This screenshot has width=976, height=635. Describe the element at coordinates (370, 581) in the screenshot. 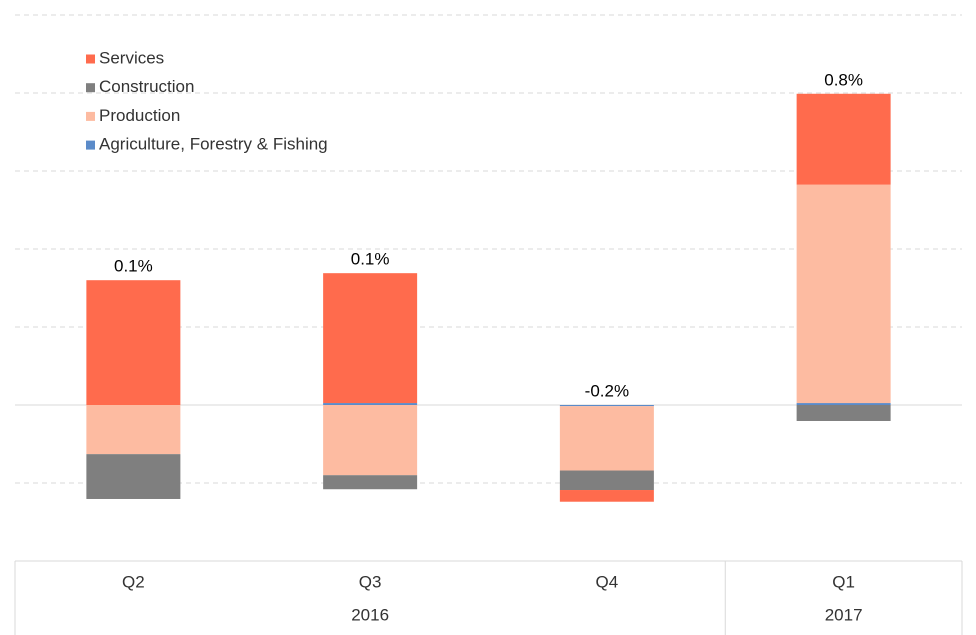

I see `x-tick-label: Q3` at that location.